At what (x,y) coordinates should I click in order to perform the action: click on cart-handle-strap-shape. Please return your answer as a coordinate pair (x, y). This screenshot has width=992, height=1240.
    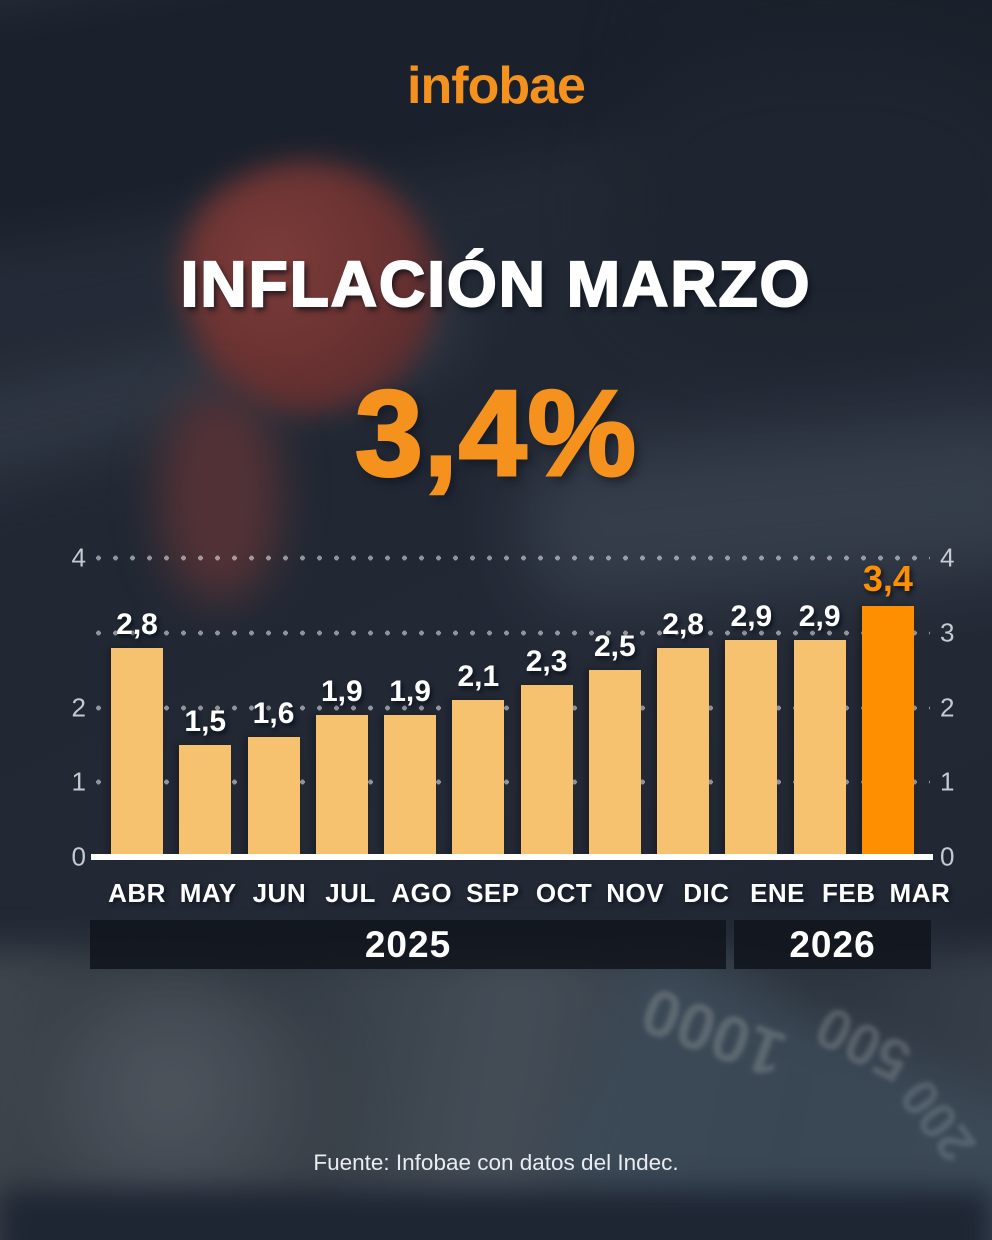
    Looking at the image, I should click on (220, 495).